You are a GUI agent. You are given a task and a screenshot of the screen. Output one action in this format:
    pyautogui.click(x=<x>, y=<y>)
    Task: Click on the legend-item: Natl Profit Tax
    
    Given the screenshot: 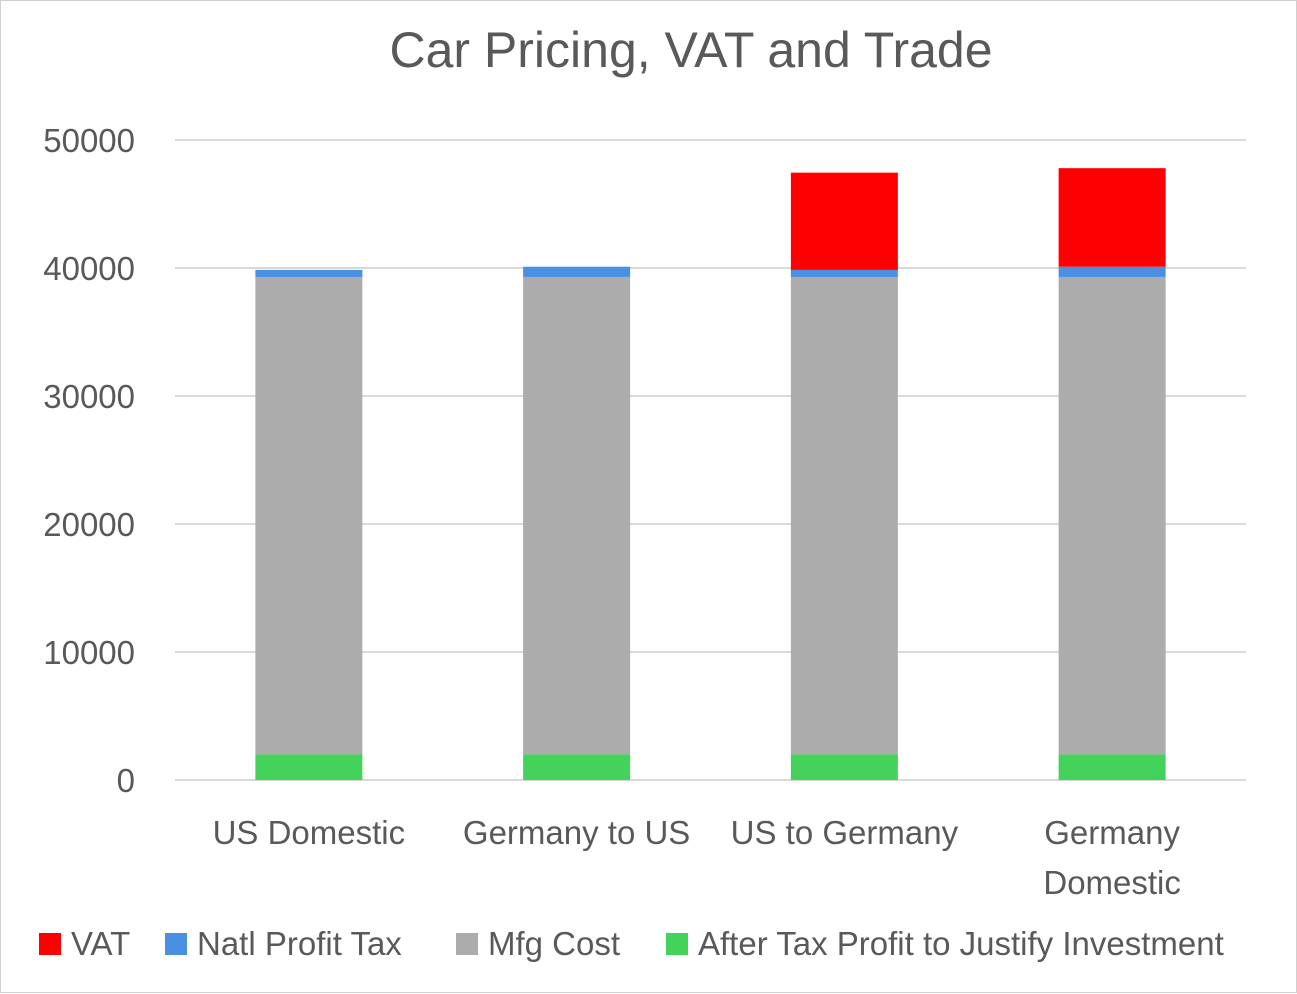 What is the action you would take?
    pyautogui.click(x=283, y=943)
    